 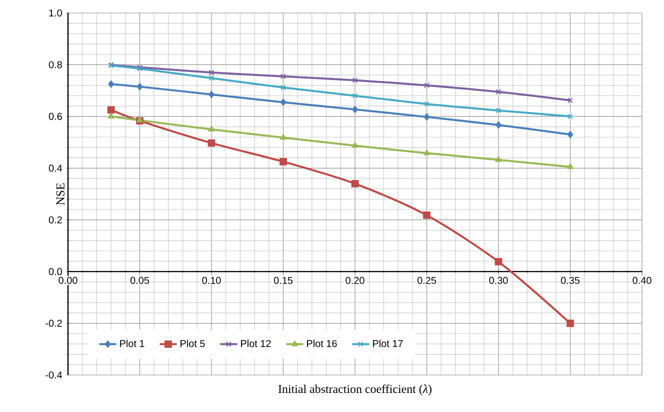 I want to click on y-tick-label: 1.0, so click(x=55, y=13).